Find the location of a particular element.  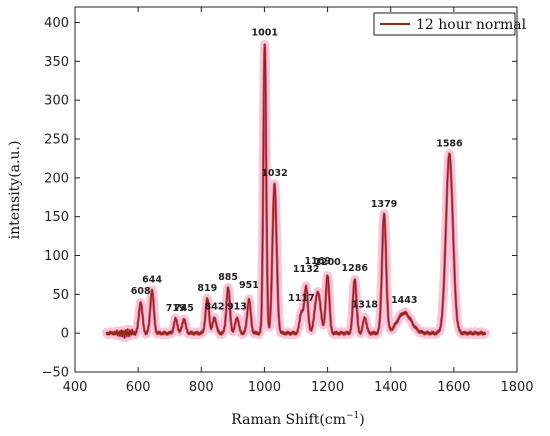

peak-label-1001: 1001 is located at coordinates (265, 32).